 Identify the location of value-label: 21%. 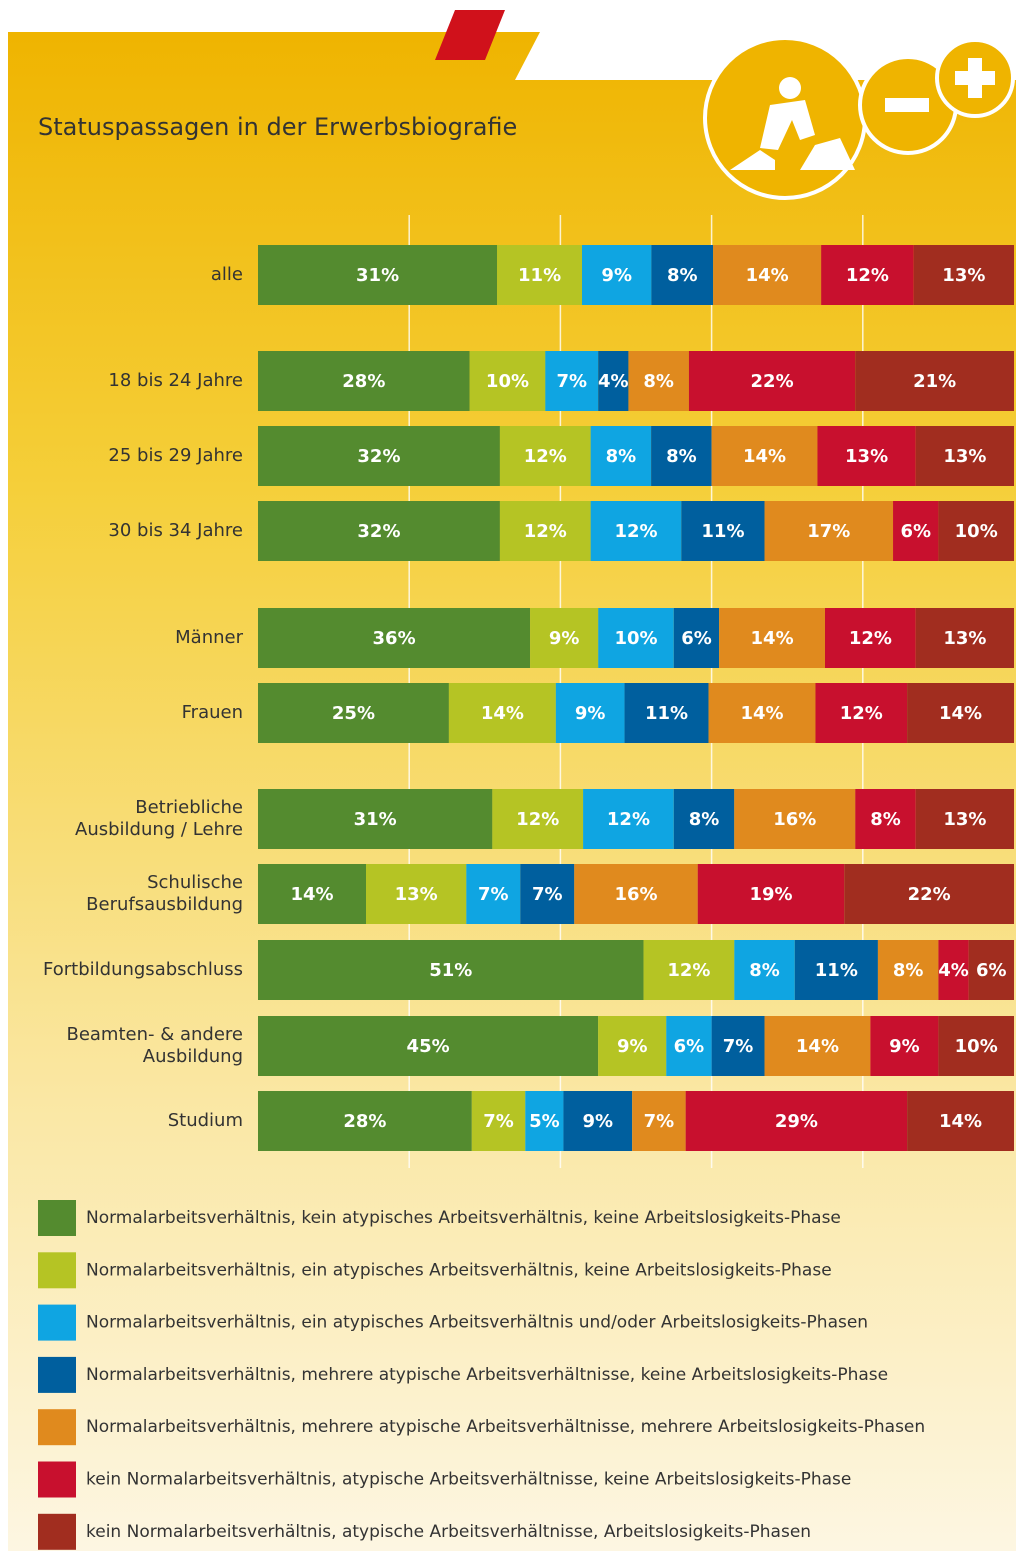
(934, 381).